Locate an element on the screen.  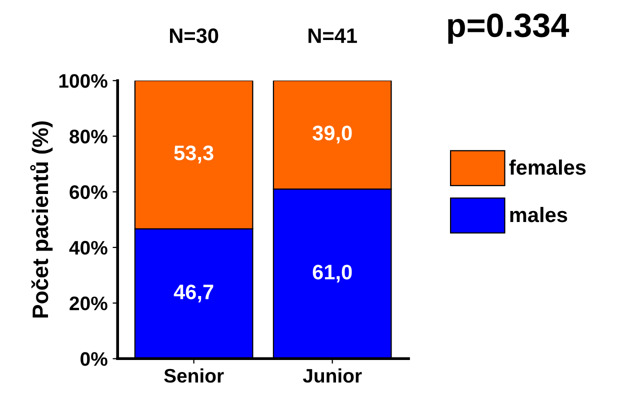
text: N=30 is located at coordinates (194, 36).